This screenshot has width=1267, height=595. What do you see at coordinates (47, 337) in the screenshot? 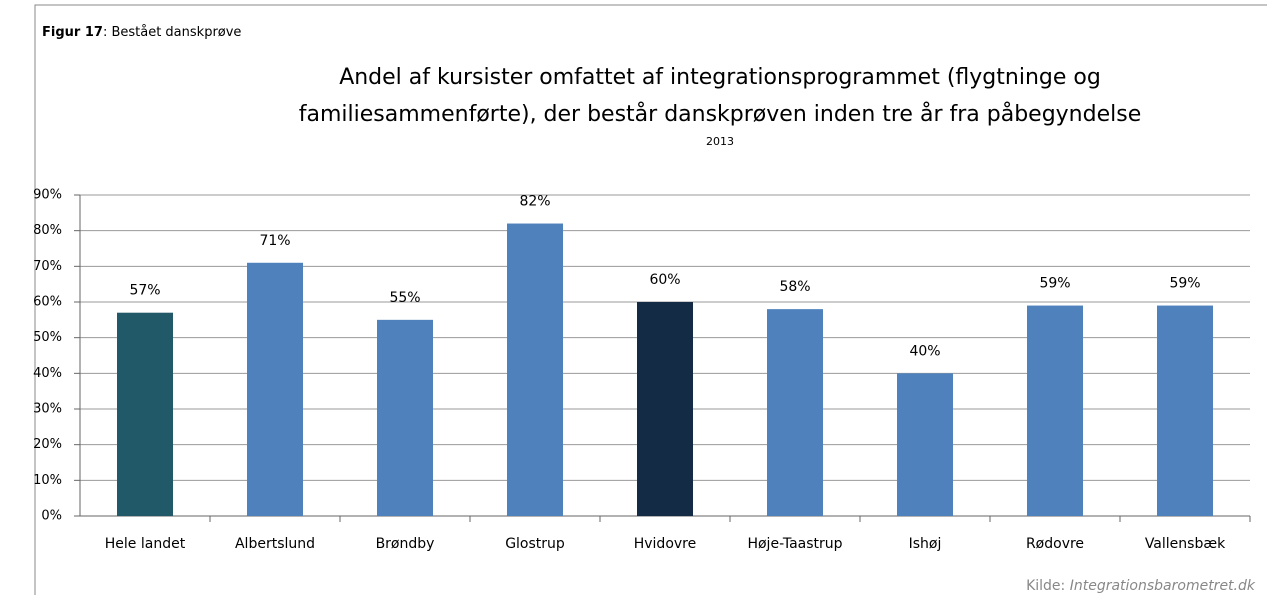
I see `y-tick-label: 50%` at bounding box center [47, 337].